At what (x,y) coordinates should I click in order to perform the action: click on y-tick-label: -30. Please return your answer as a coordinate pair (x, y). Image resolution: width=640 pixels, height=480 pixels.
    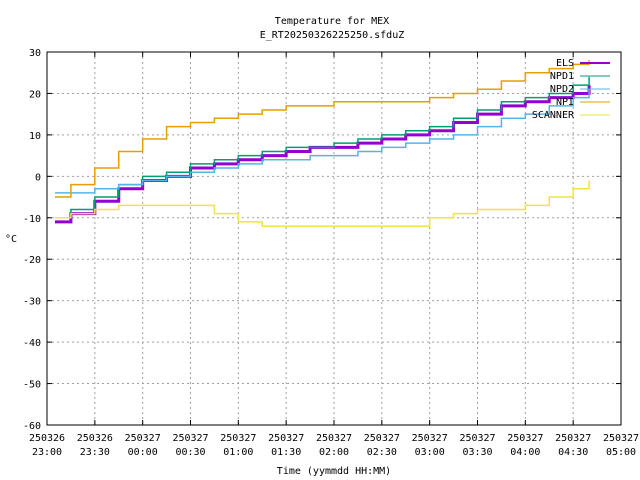
    Looking at the image, I should click on (32, 302).